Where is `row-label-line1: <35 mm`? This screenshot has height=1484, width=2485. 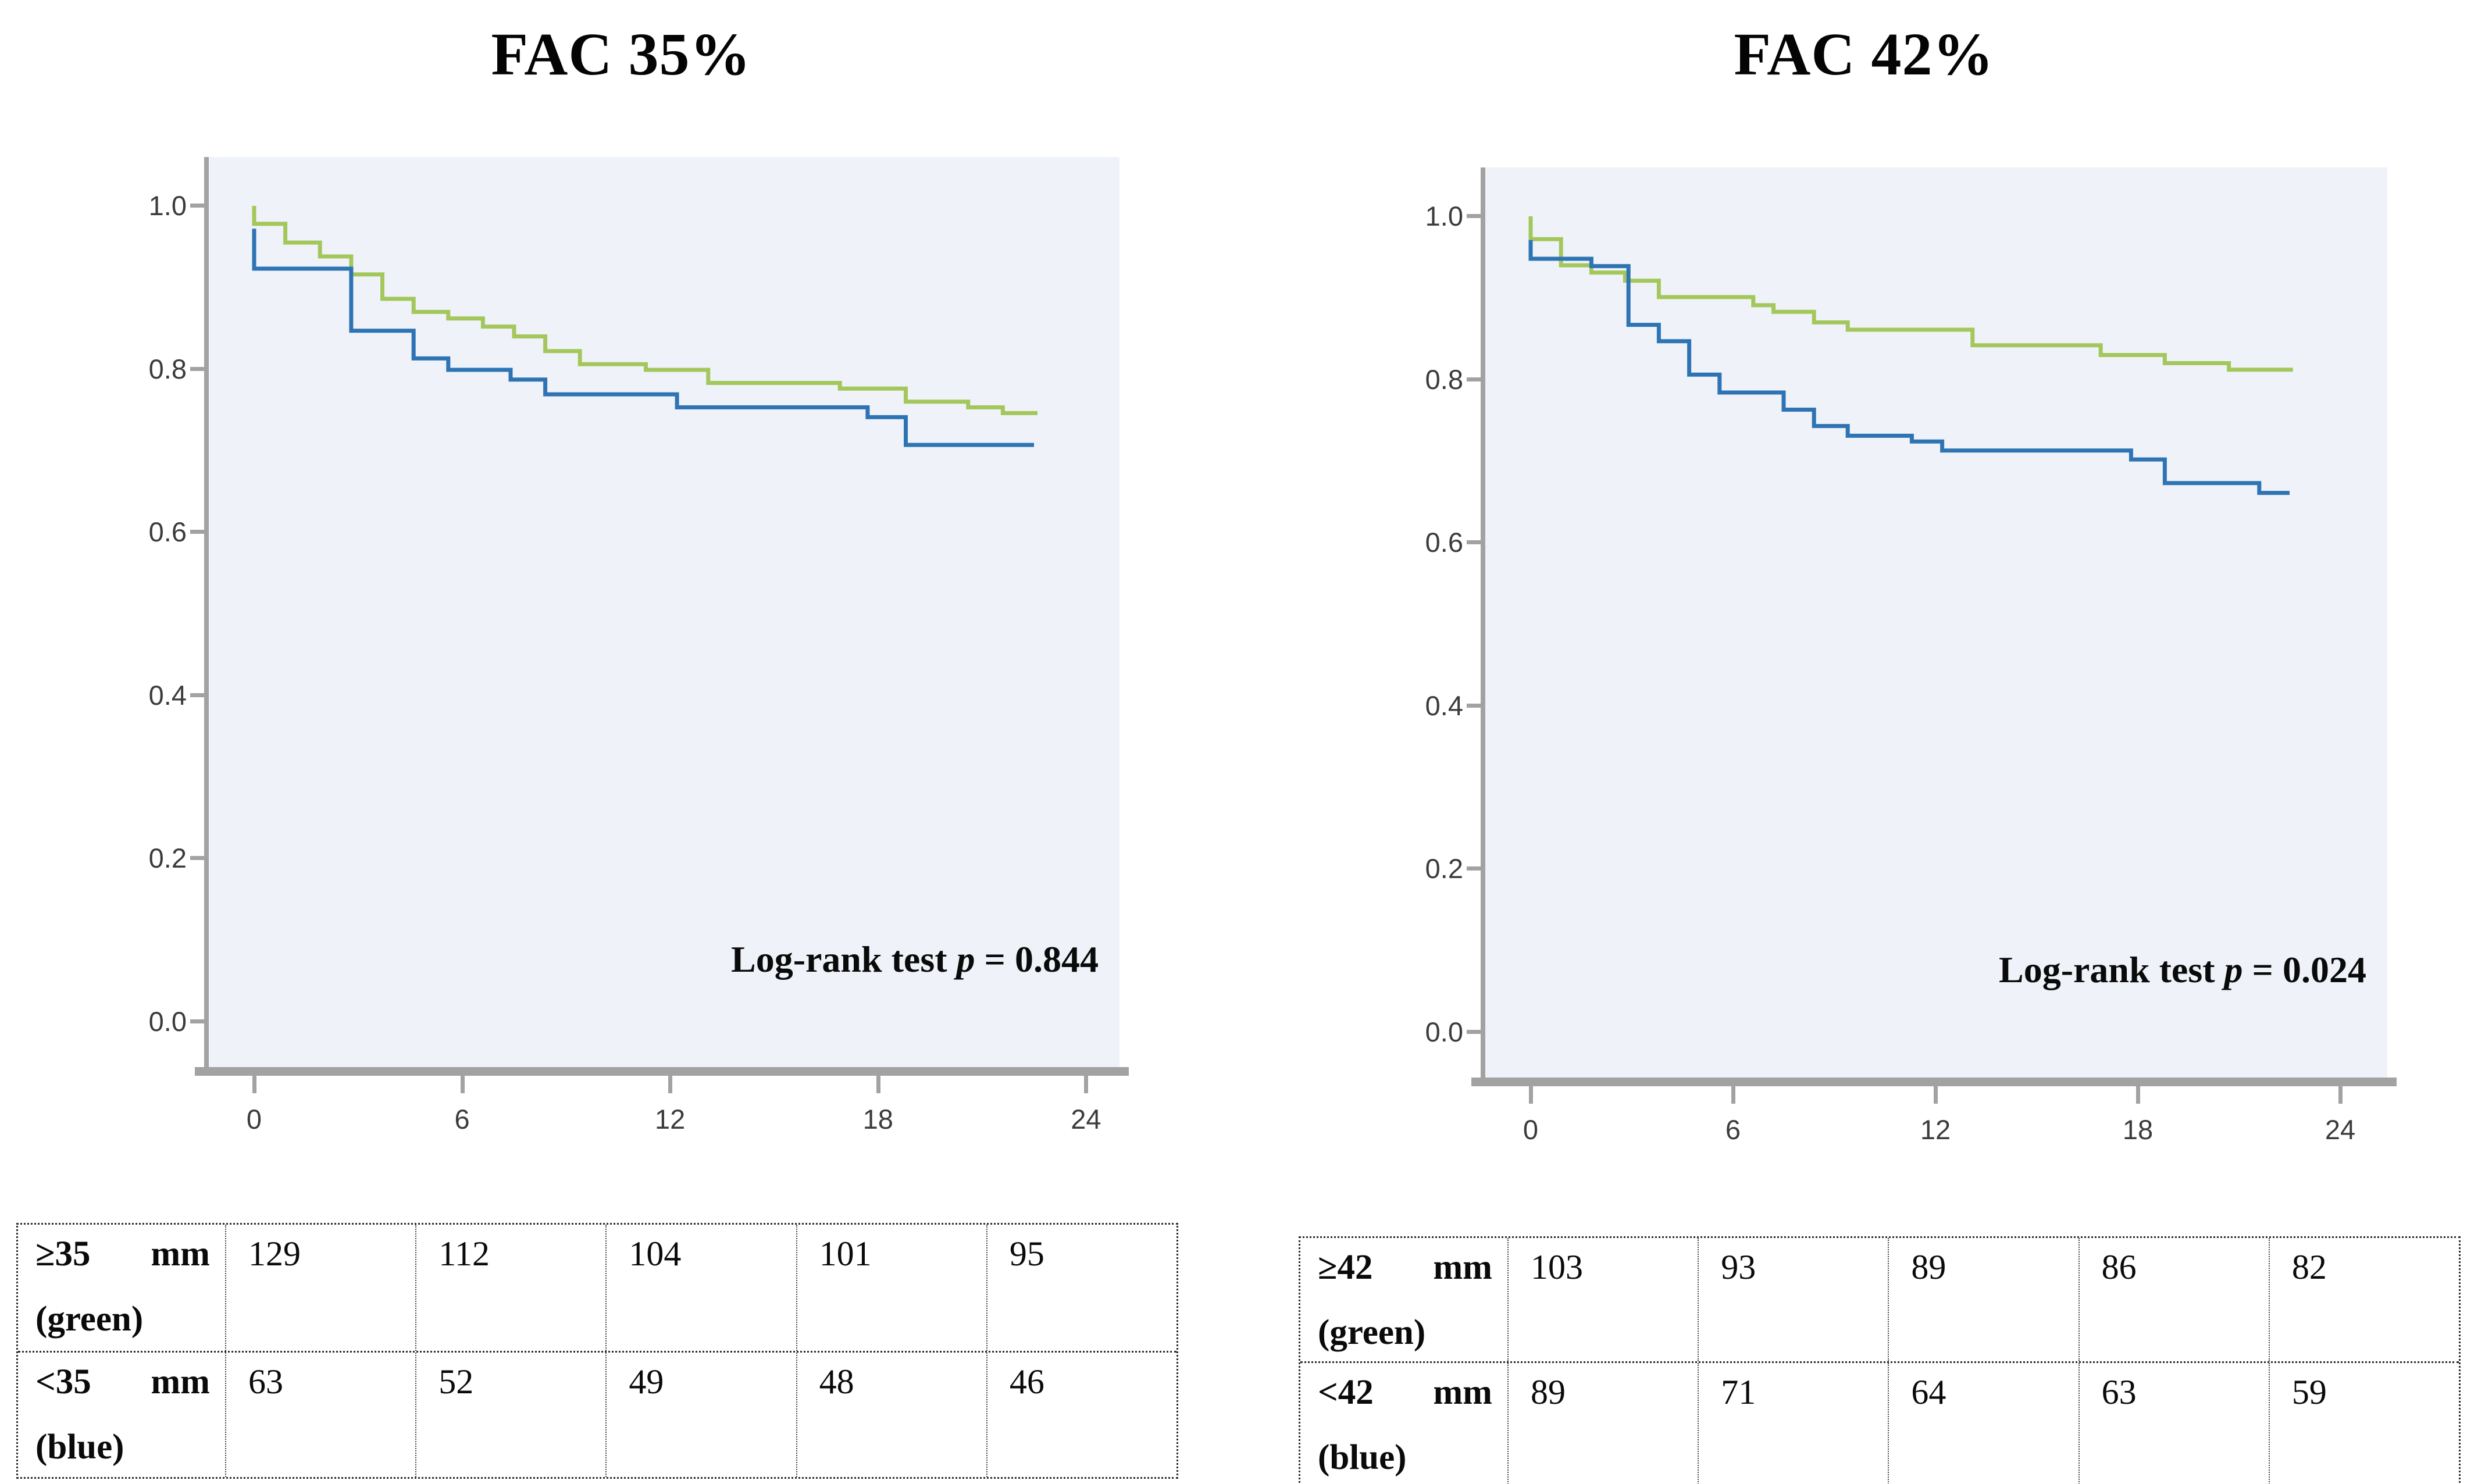
row-label-line1: <35 mm is located at coordinates (122, 1382).